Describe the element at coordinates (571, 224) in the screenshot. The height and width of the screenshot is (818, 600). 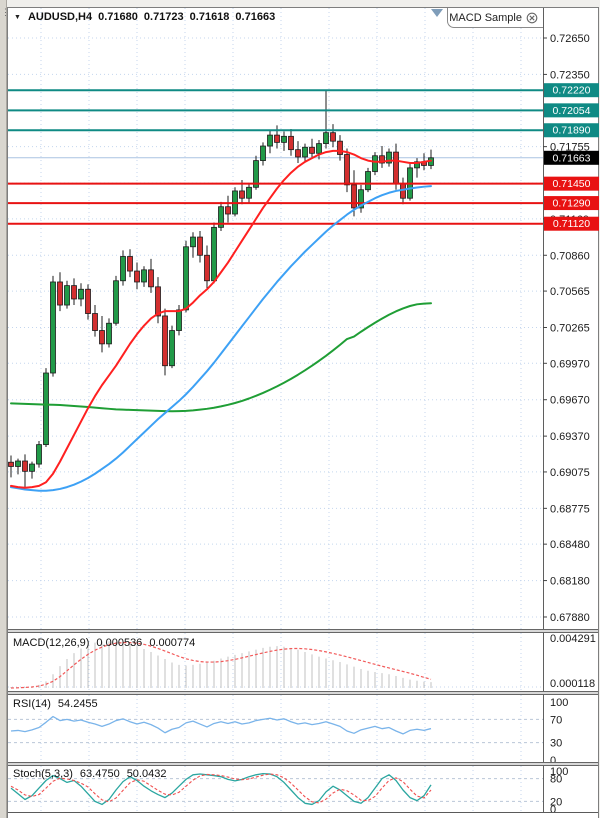
I see `svg-text: 0.71120` at that location.